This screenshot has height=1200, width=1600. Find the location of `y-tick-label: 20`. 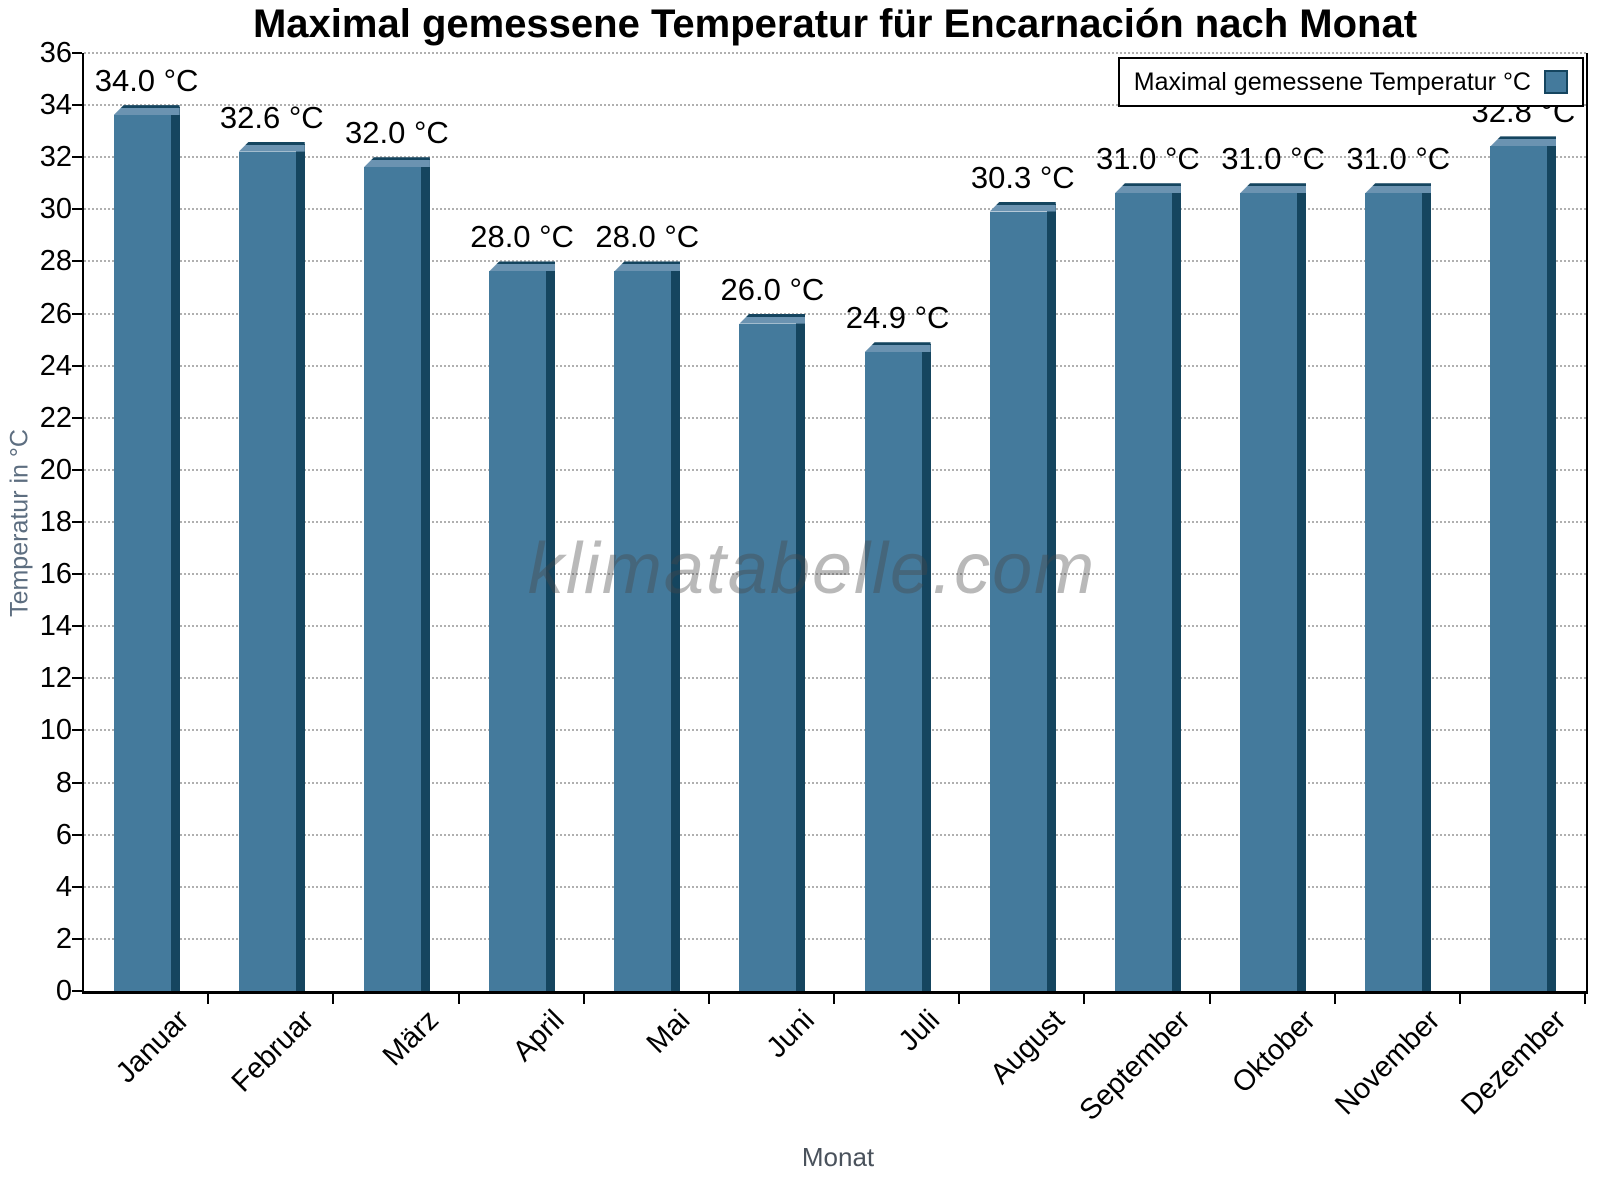

y-tick-label: 20 is located at coordinates (55, 469).